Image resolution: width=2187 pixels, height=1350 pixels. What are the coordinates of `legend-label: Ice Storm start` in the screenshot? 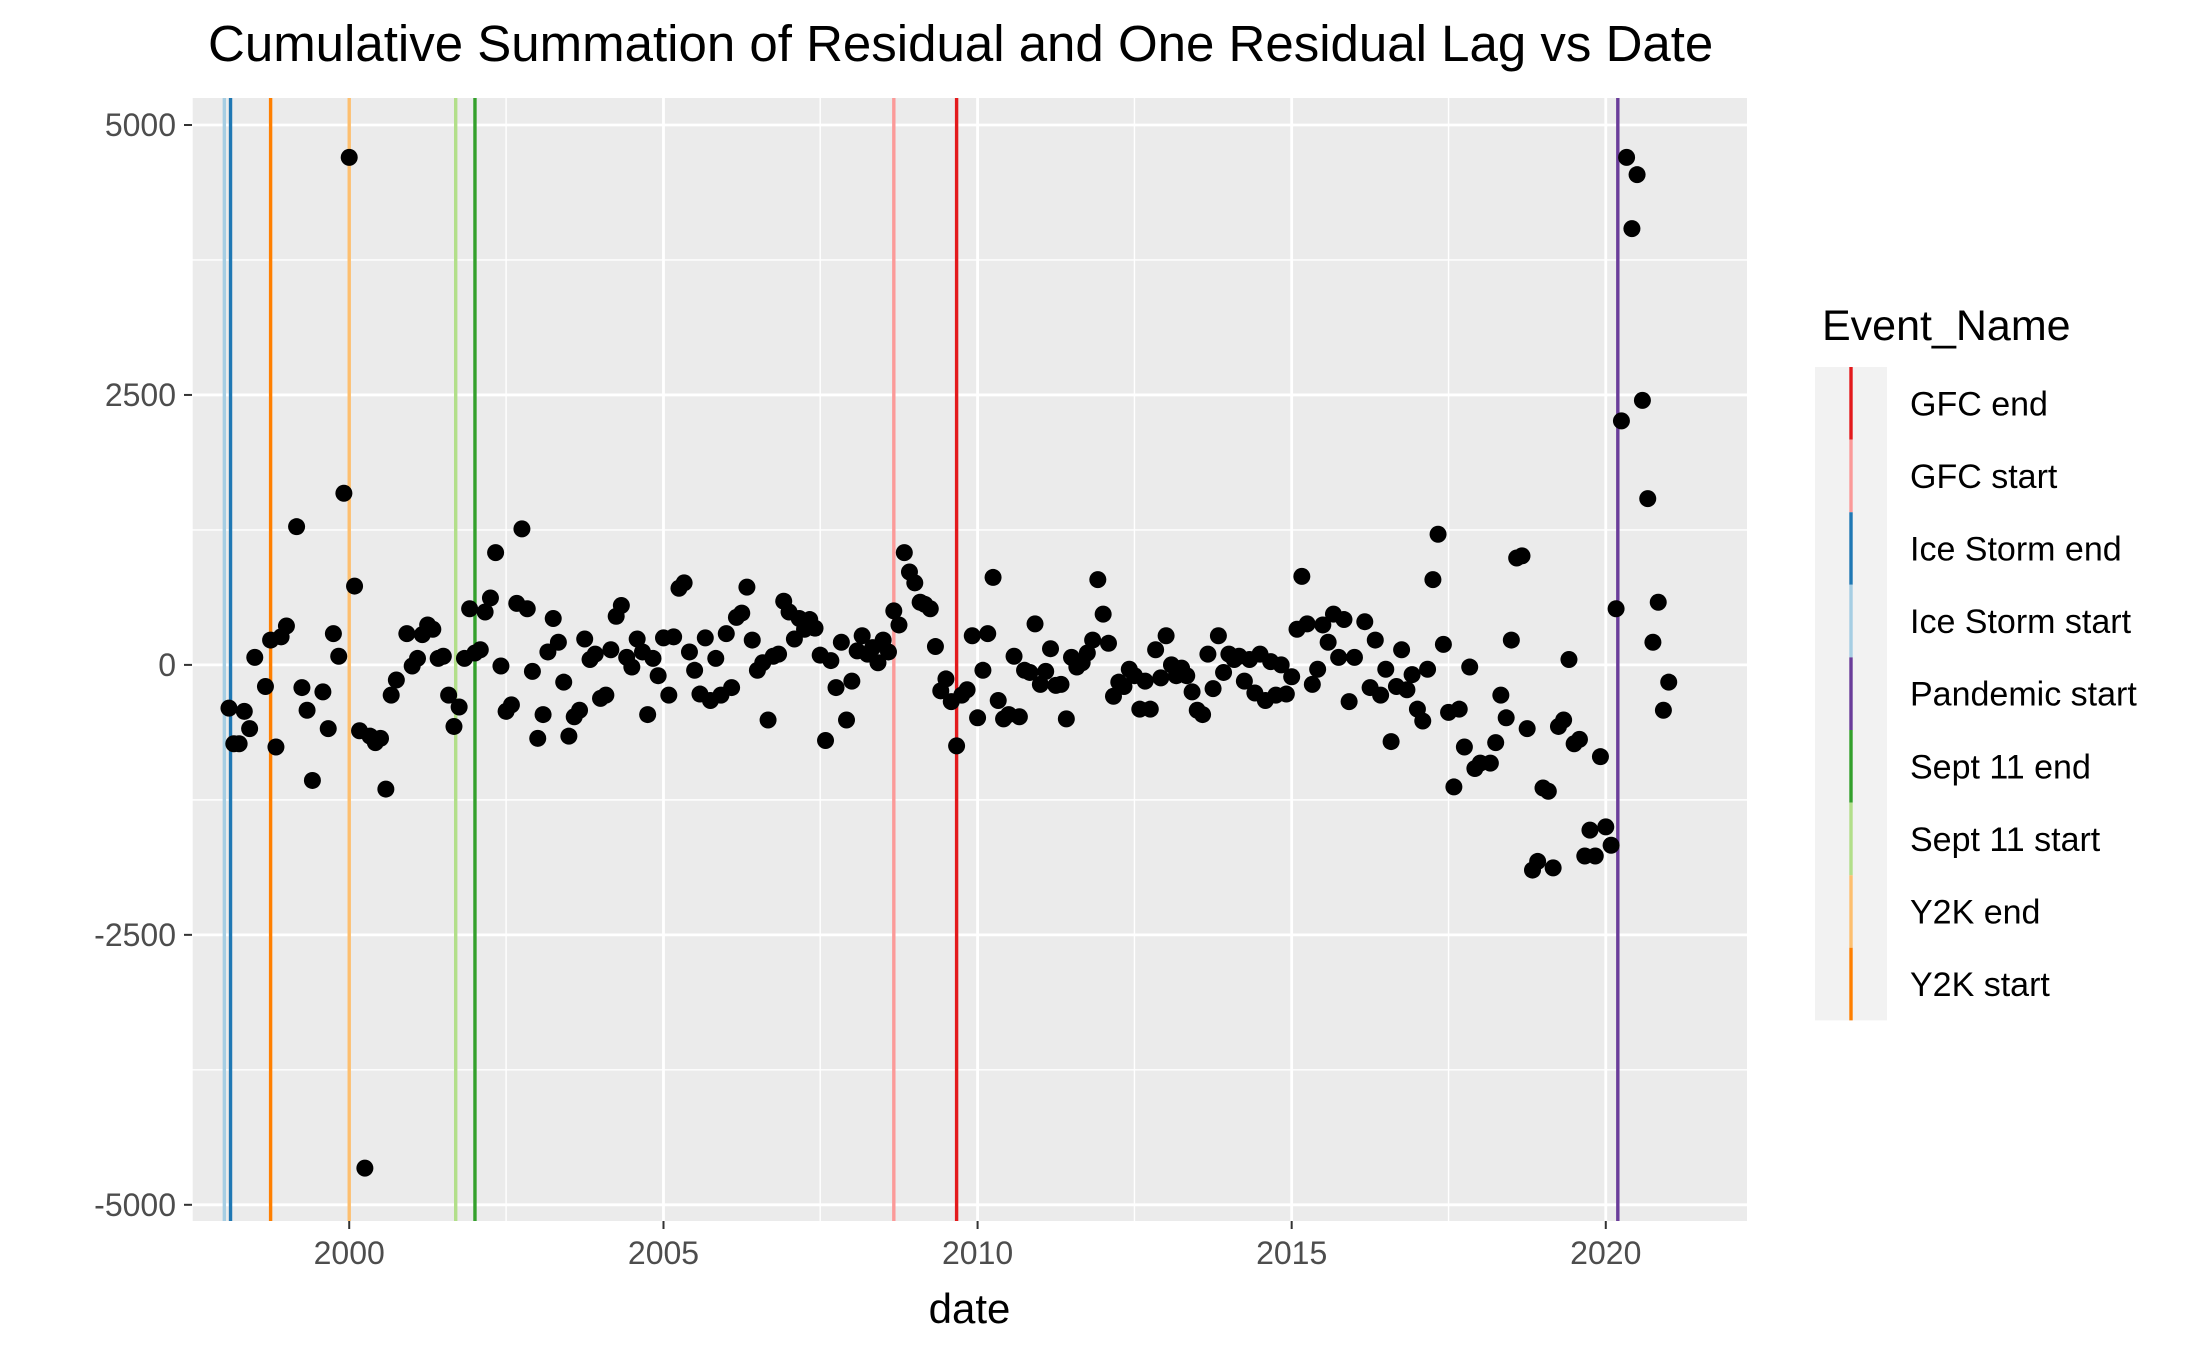 It's located at (2021, 622).